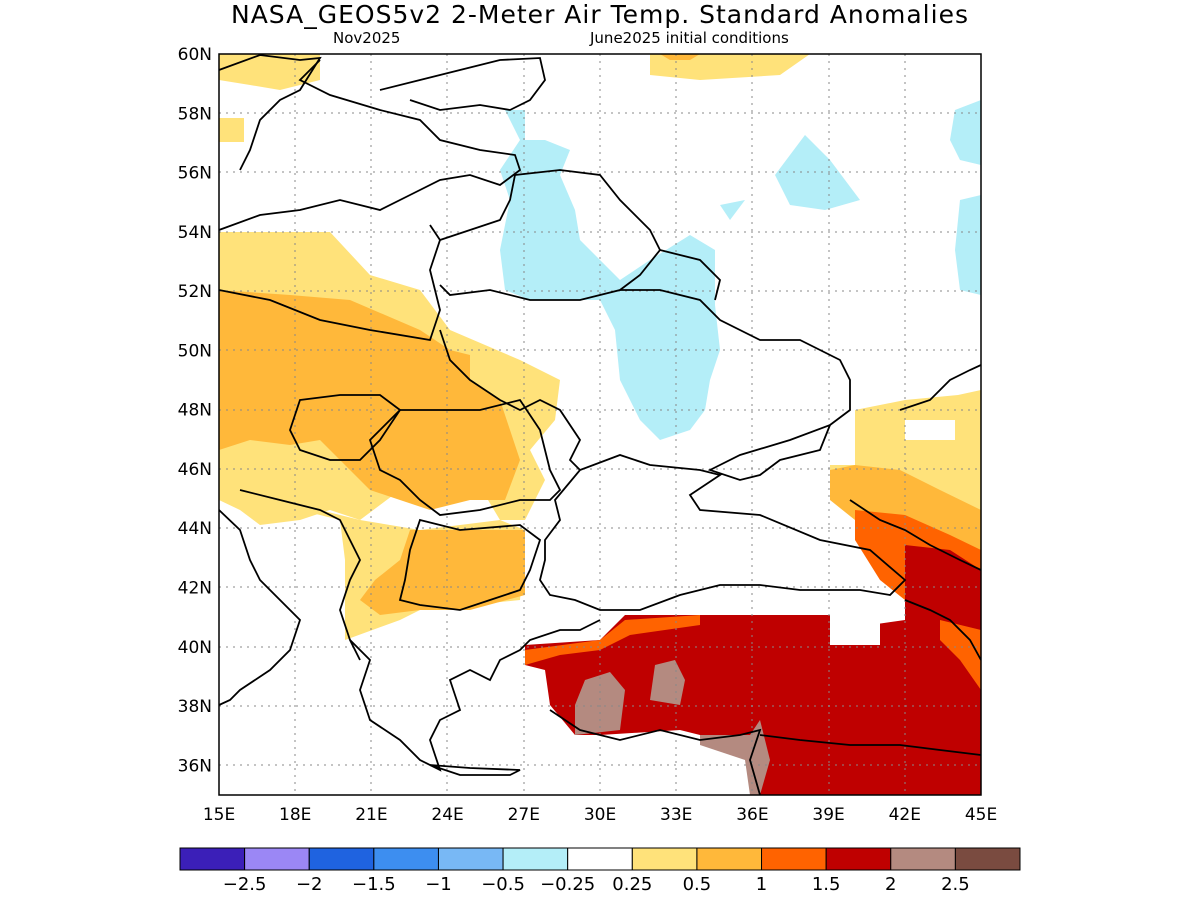 The height and width of the screenshot is (900, 1200). I want to click on crete, so click(475, 770).